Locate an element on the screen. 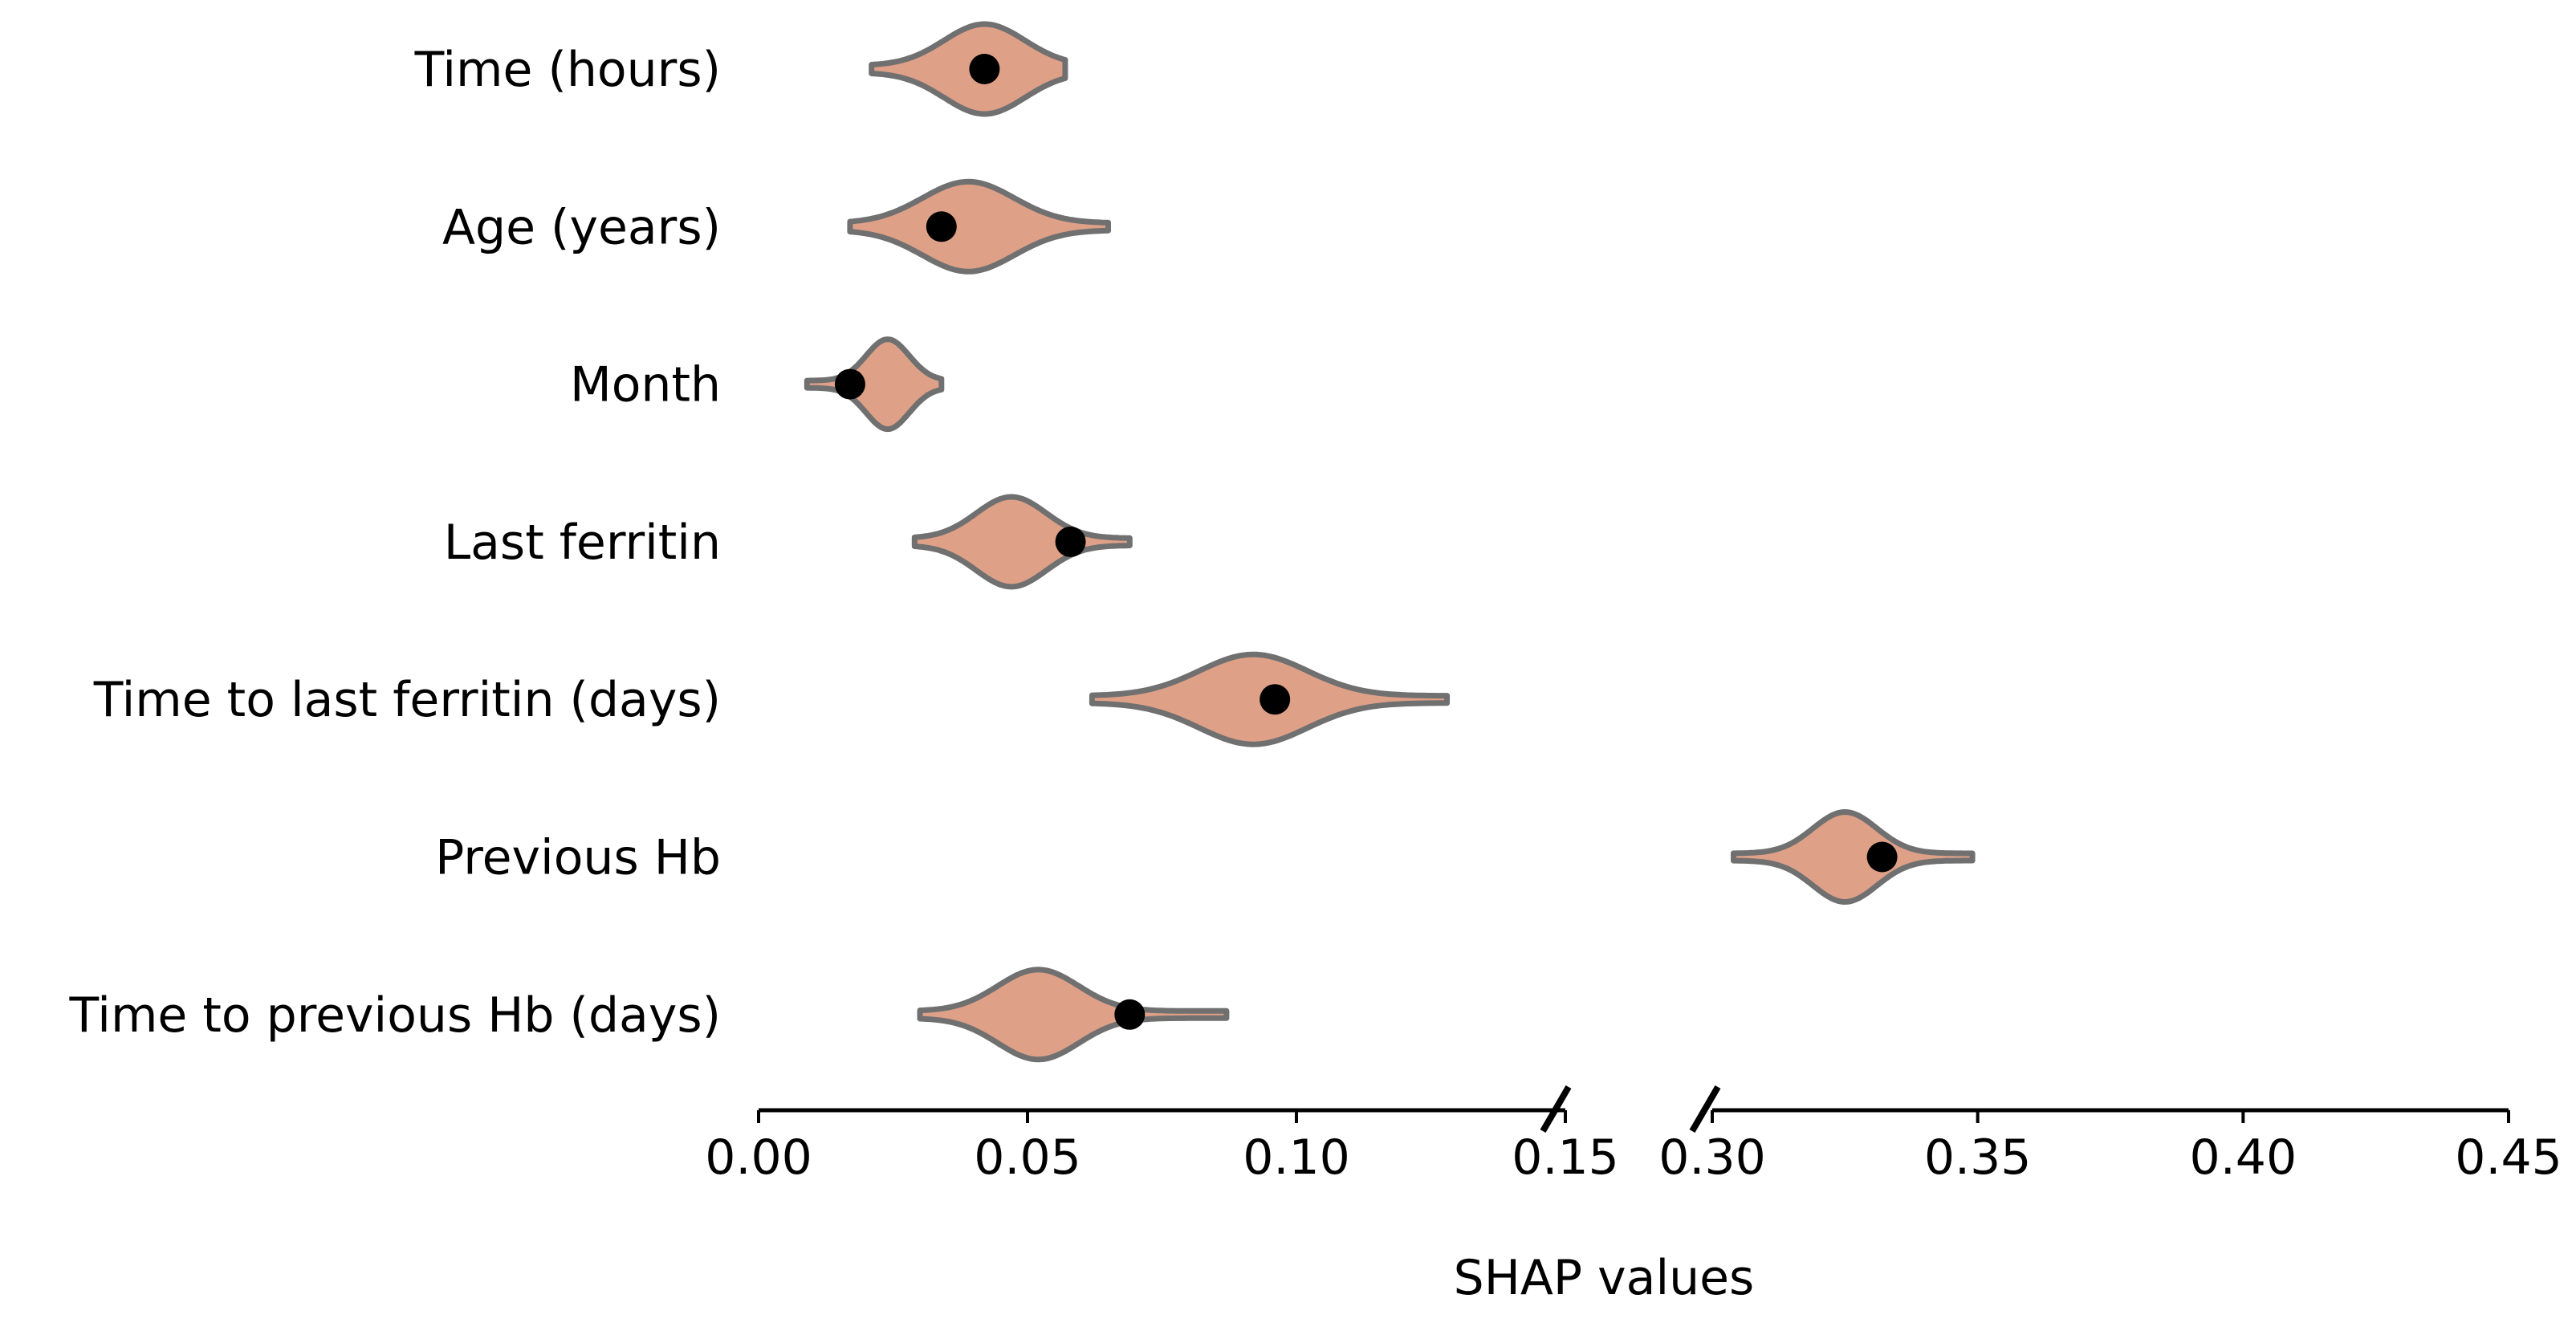 This screenshot has width=2576, height=1331. feature-label-3: Last ferritin is located at coordinates (582, 543).